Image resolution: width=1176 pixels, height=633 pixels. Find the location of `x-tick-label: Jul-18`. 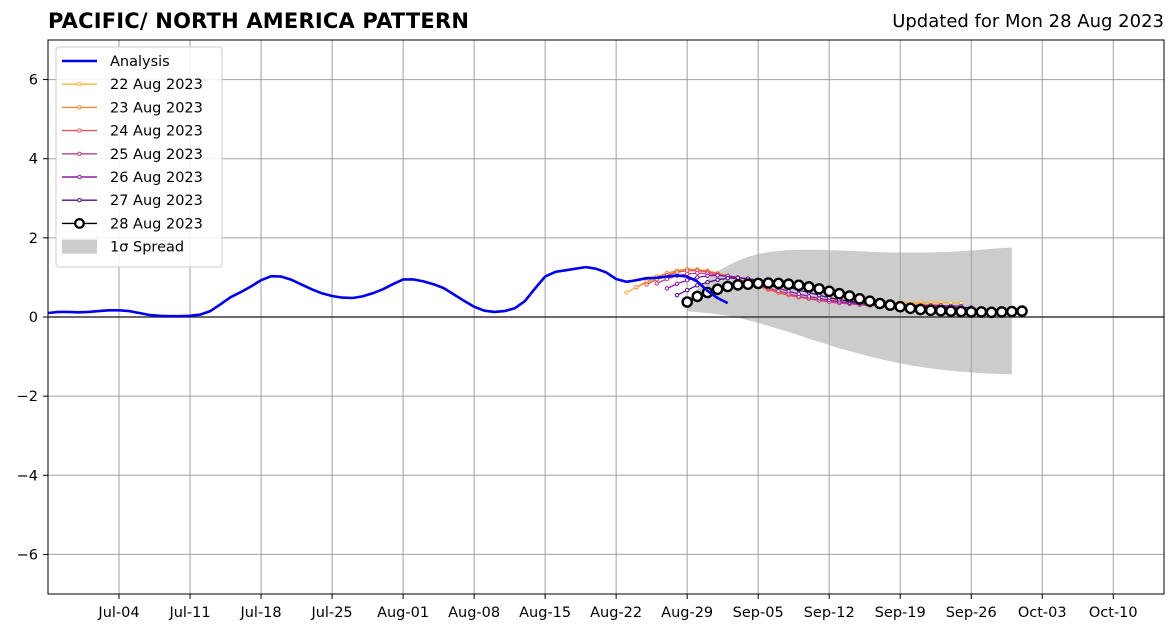

x-tick-label: Jul-18 is located at coordinates (260, 613).